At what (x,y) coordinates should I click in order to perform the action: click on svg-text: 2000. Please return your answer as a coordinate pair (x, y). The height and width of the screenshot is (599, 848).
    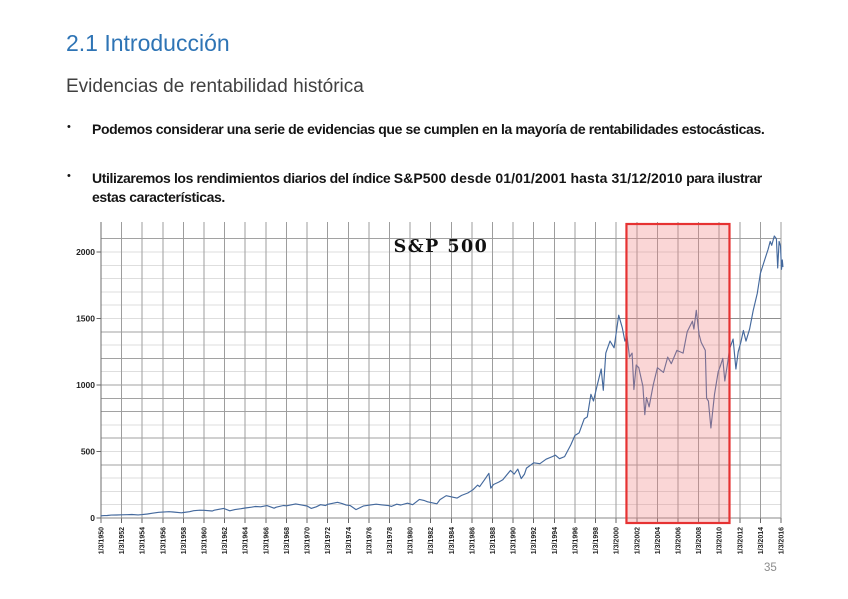
    Looking at the image, I should click on (85, 252).